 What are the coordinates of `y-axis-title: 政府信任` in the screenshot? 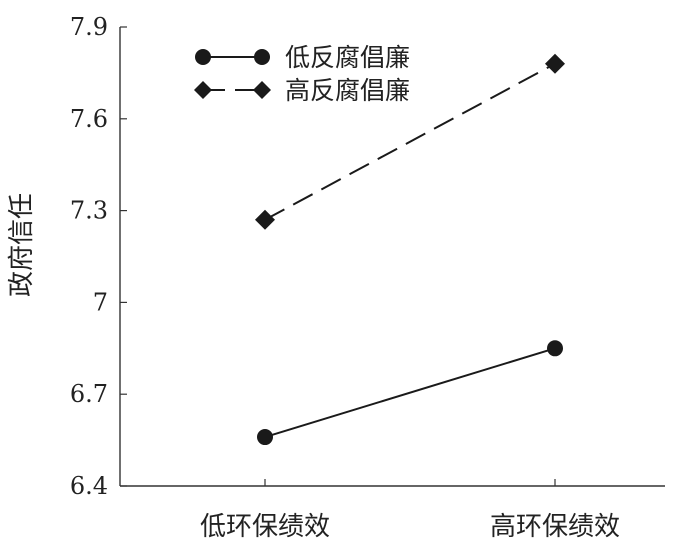 It's located at (22, 245).